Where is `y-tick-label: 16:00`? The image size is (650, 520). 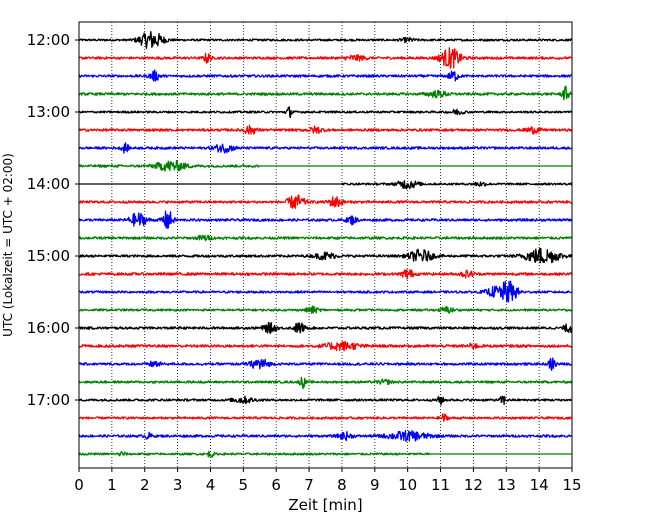 y-tick-label: 16:00 is located at coordinates (48, 328).